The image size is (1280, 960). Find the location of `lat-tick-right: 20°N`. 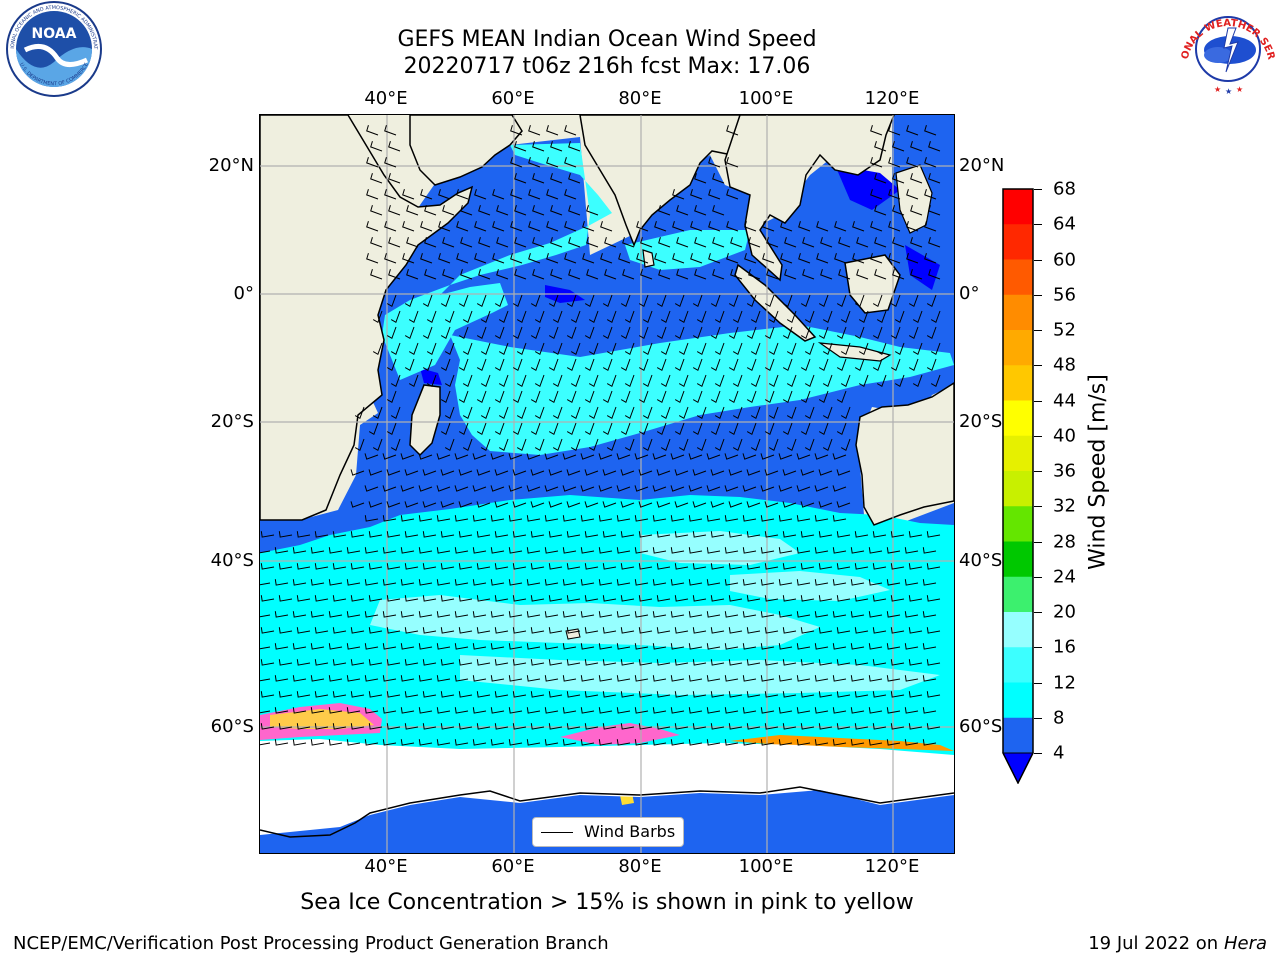

lat-tick-right: 20°N is located at coordinates (982, 165).